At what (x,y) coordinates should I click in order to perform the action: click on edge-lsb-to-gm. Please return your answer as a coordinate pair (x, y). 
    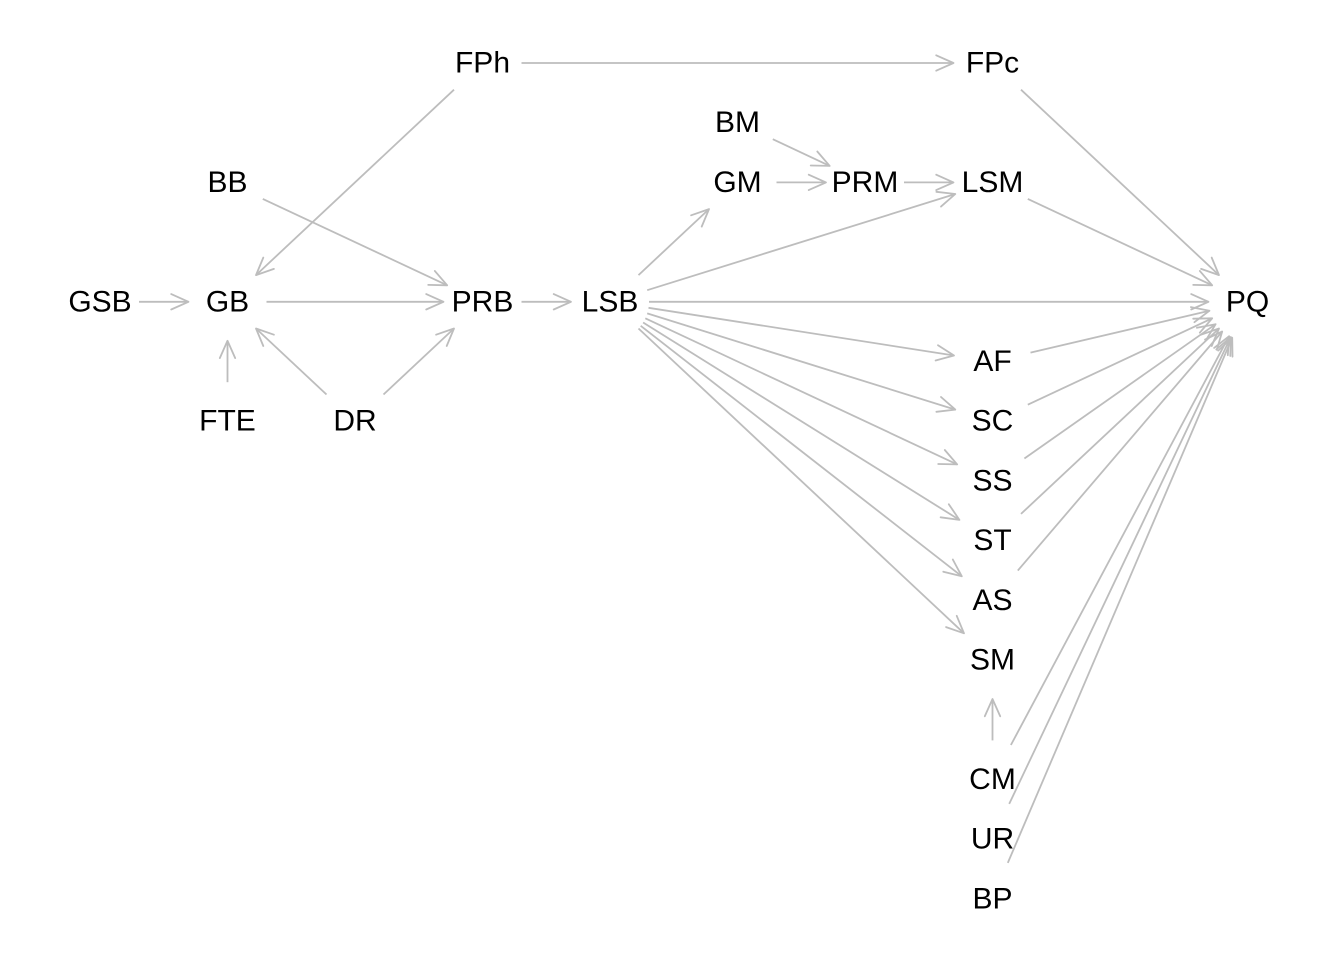
    Looking at the image, I should click on (673, 242).